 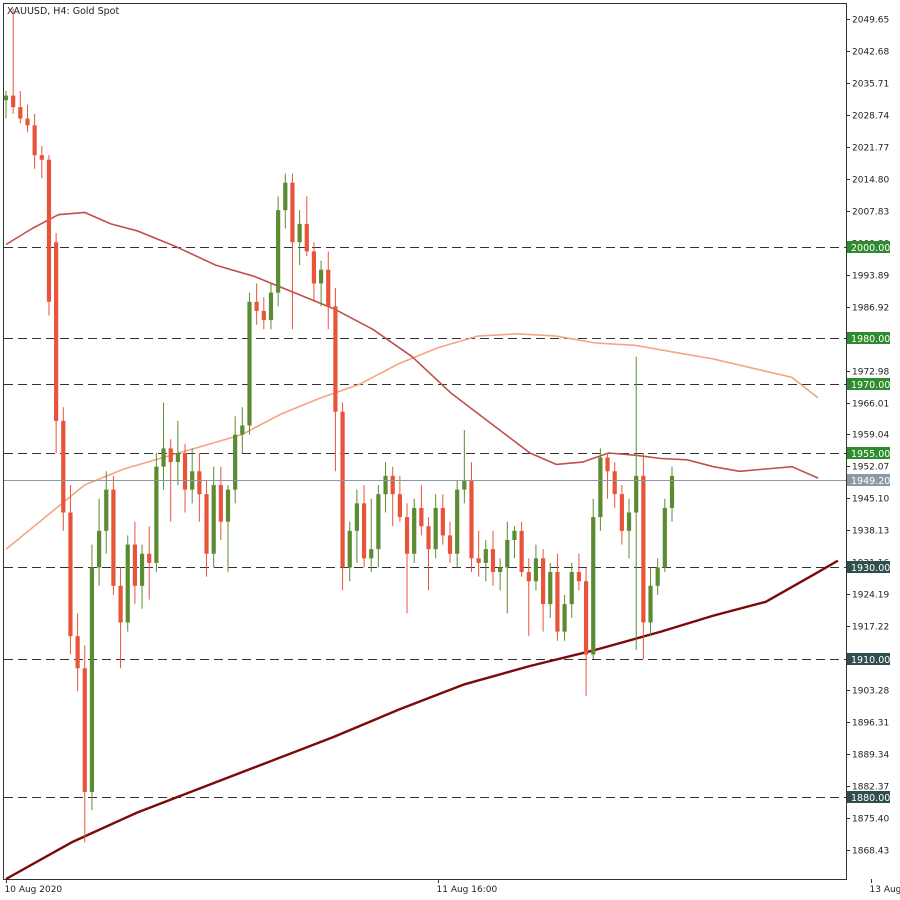 What do you see at coordinates (885, 890) in the screenshot?
I see `x-tick-label: 13 Aug 00:00` at bounding box center [885, 890].